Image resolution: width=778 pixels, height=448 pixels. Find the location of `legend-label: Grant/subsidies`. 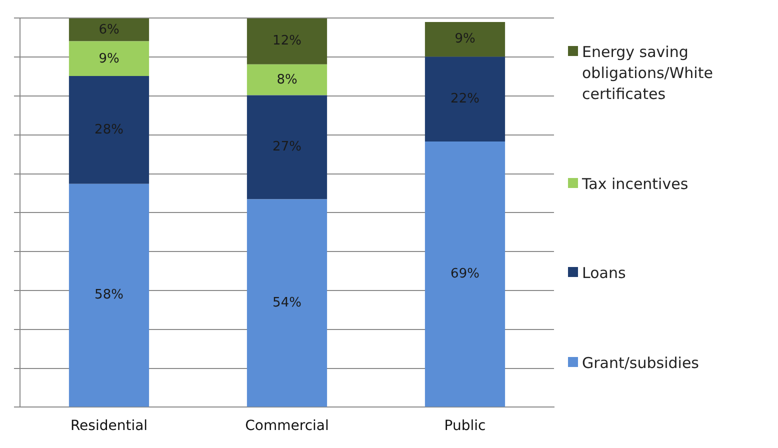

legend-label: Grant/subsidies is located at coordinates (640, 363).